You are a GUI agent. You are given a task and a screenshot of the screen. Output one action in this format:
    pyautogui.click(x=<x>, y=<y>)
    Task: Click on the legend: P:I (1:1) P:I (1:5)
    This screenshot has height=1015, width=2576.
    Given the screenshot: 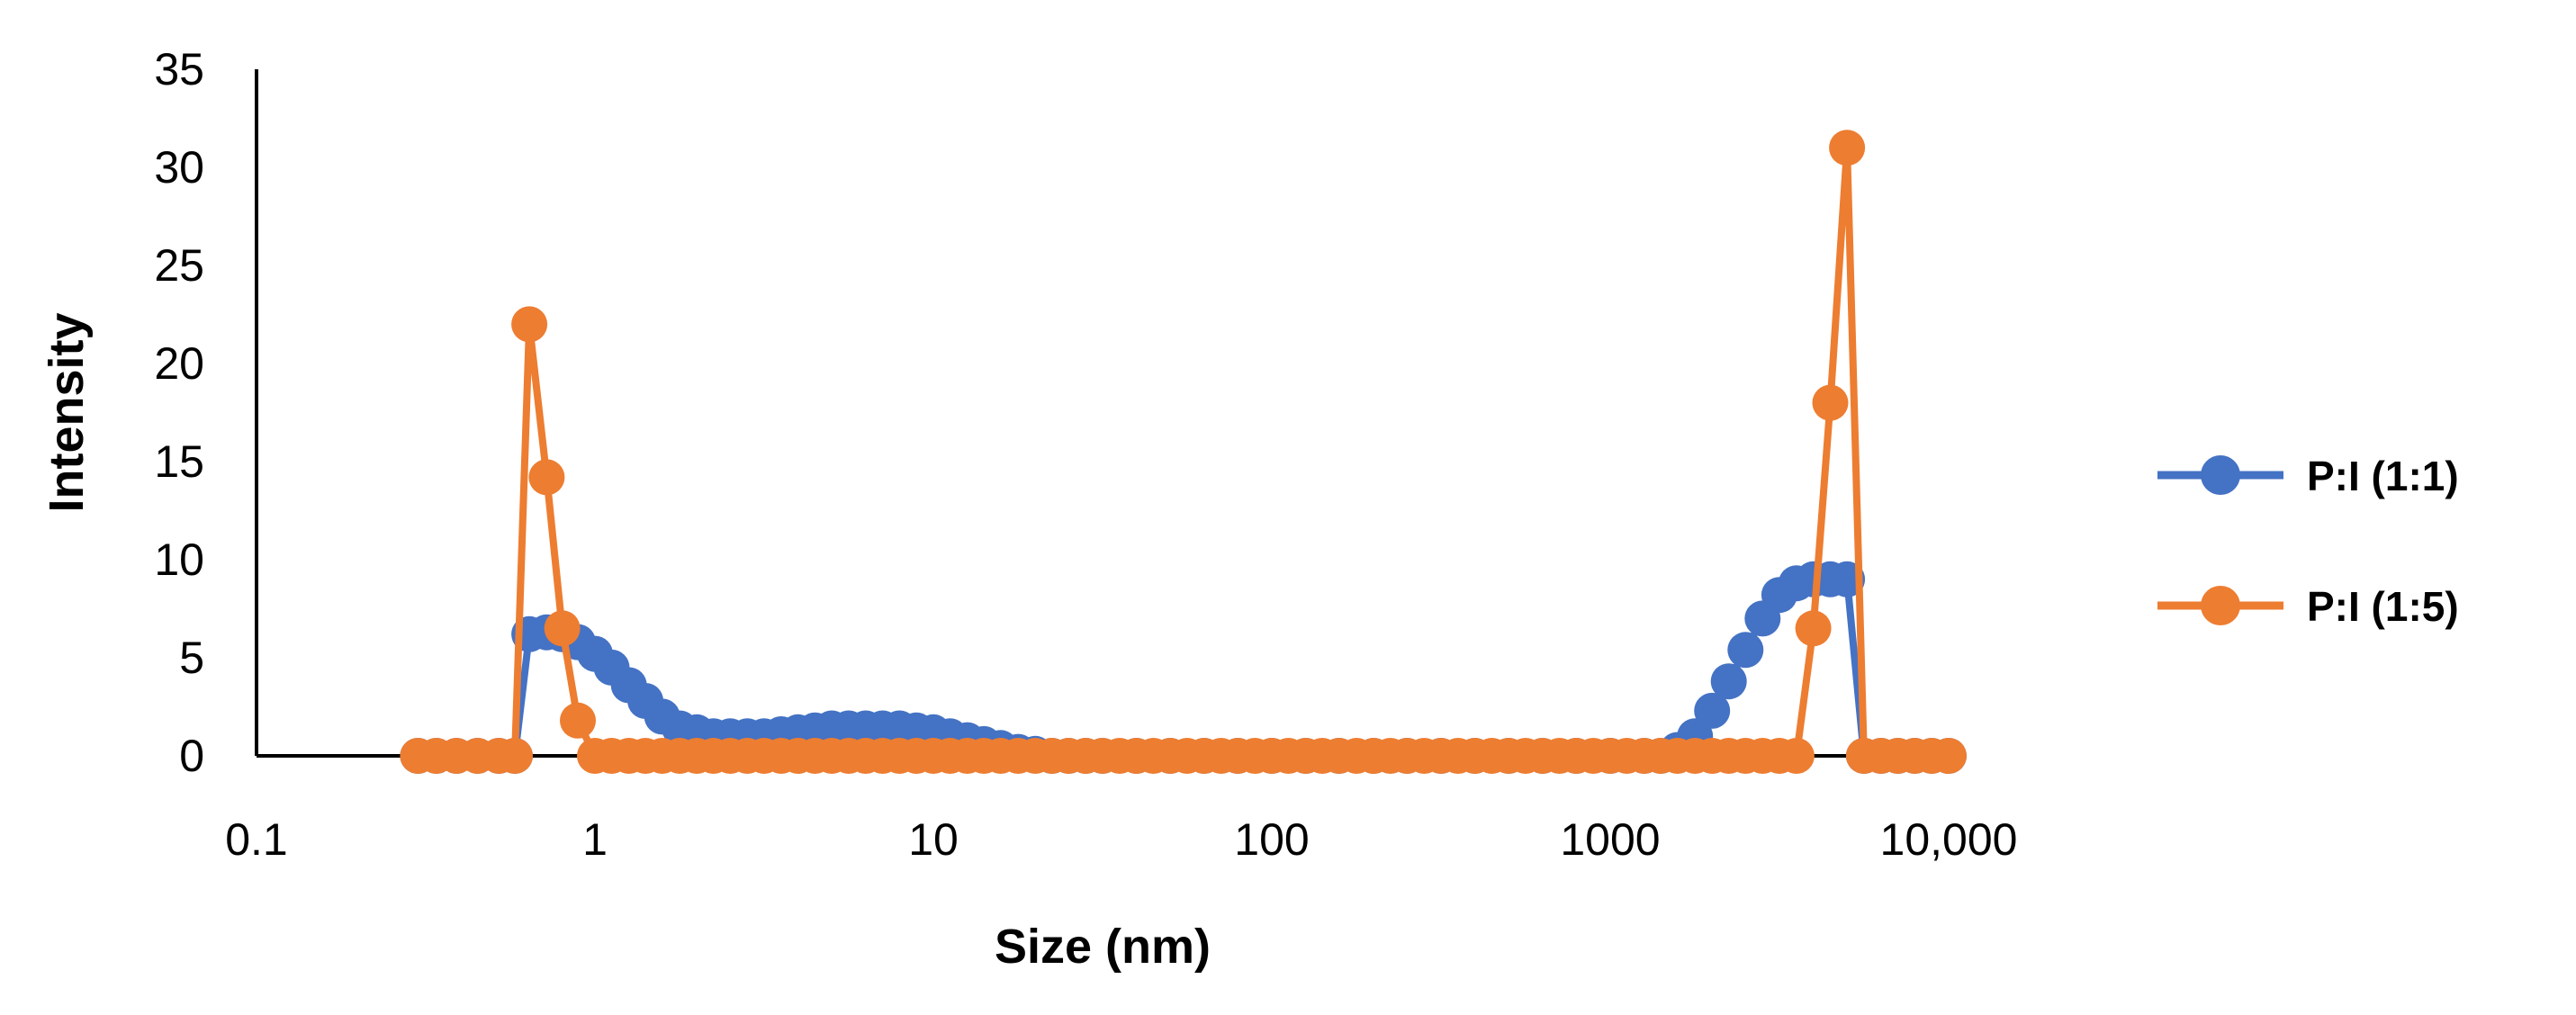 What is the action you would take?
    pyautogui.click(x=2308, y=541)
    